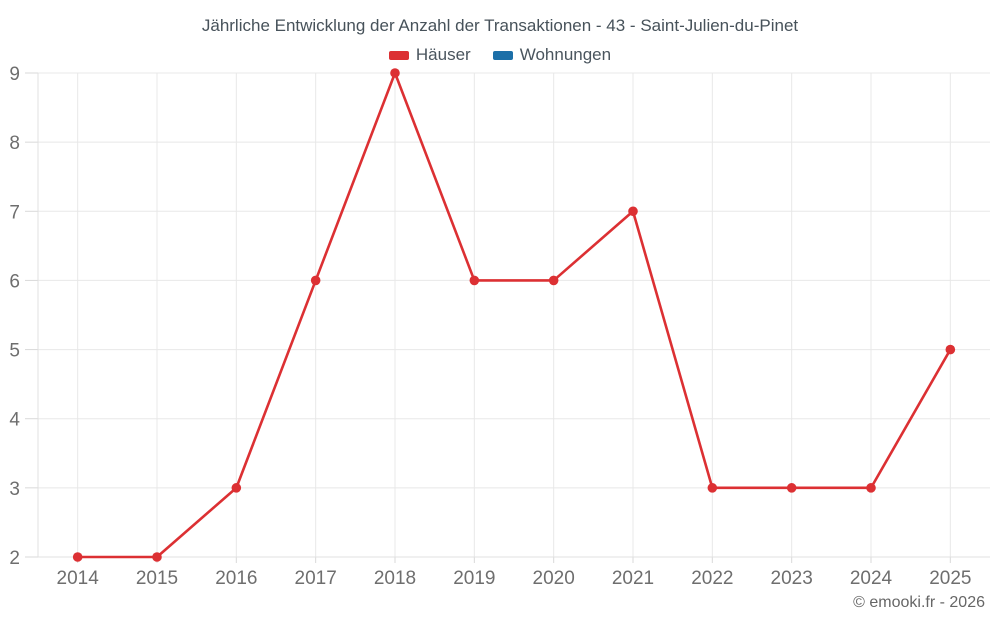  I want to click on y-axis-label: 7, so click(14, 212).